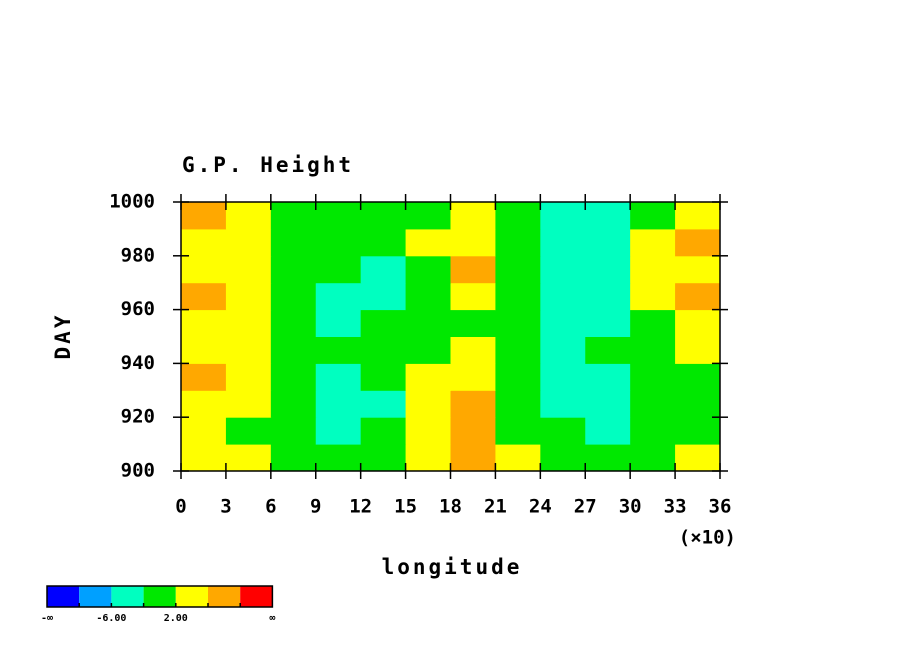 This screenshot has width=904, height=654. Describe the element at coordinates (452, 567) in the screenshot. I see `x-axis-label: longitude` at that location.